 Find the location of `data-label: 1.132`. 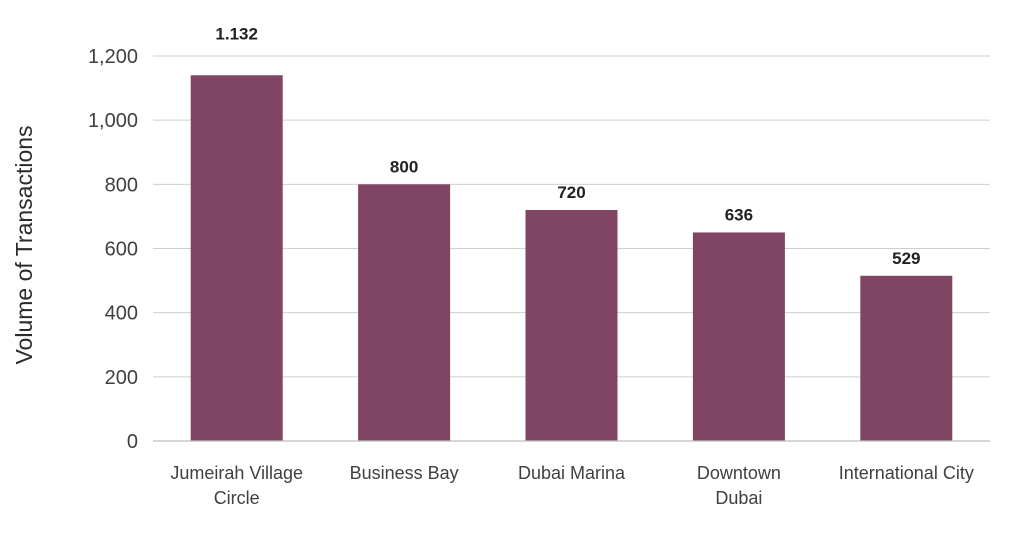

data-label: 1.132 is located at coordinates (236, 33).